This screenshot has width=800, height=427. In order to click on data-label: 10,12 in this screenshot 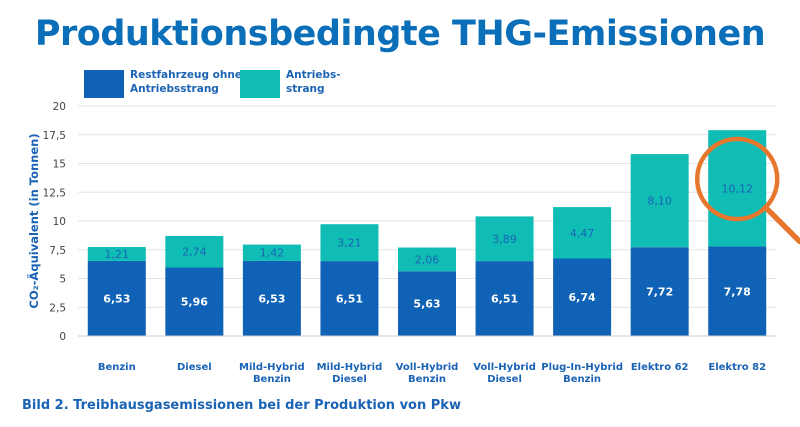, I will do `click(737, 188)`.